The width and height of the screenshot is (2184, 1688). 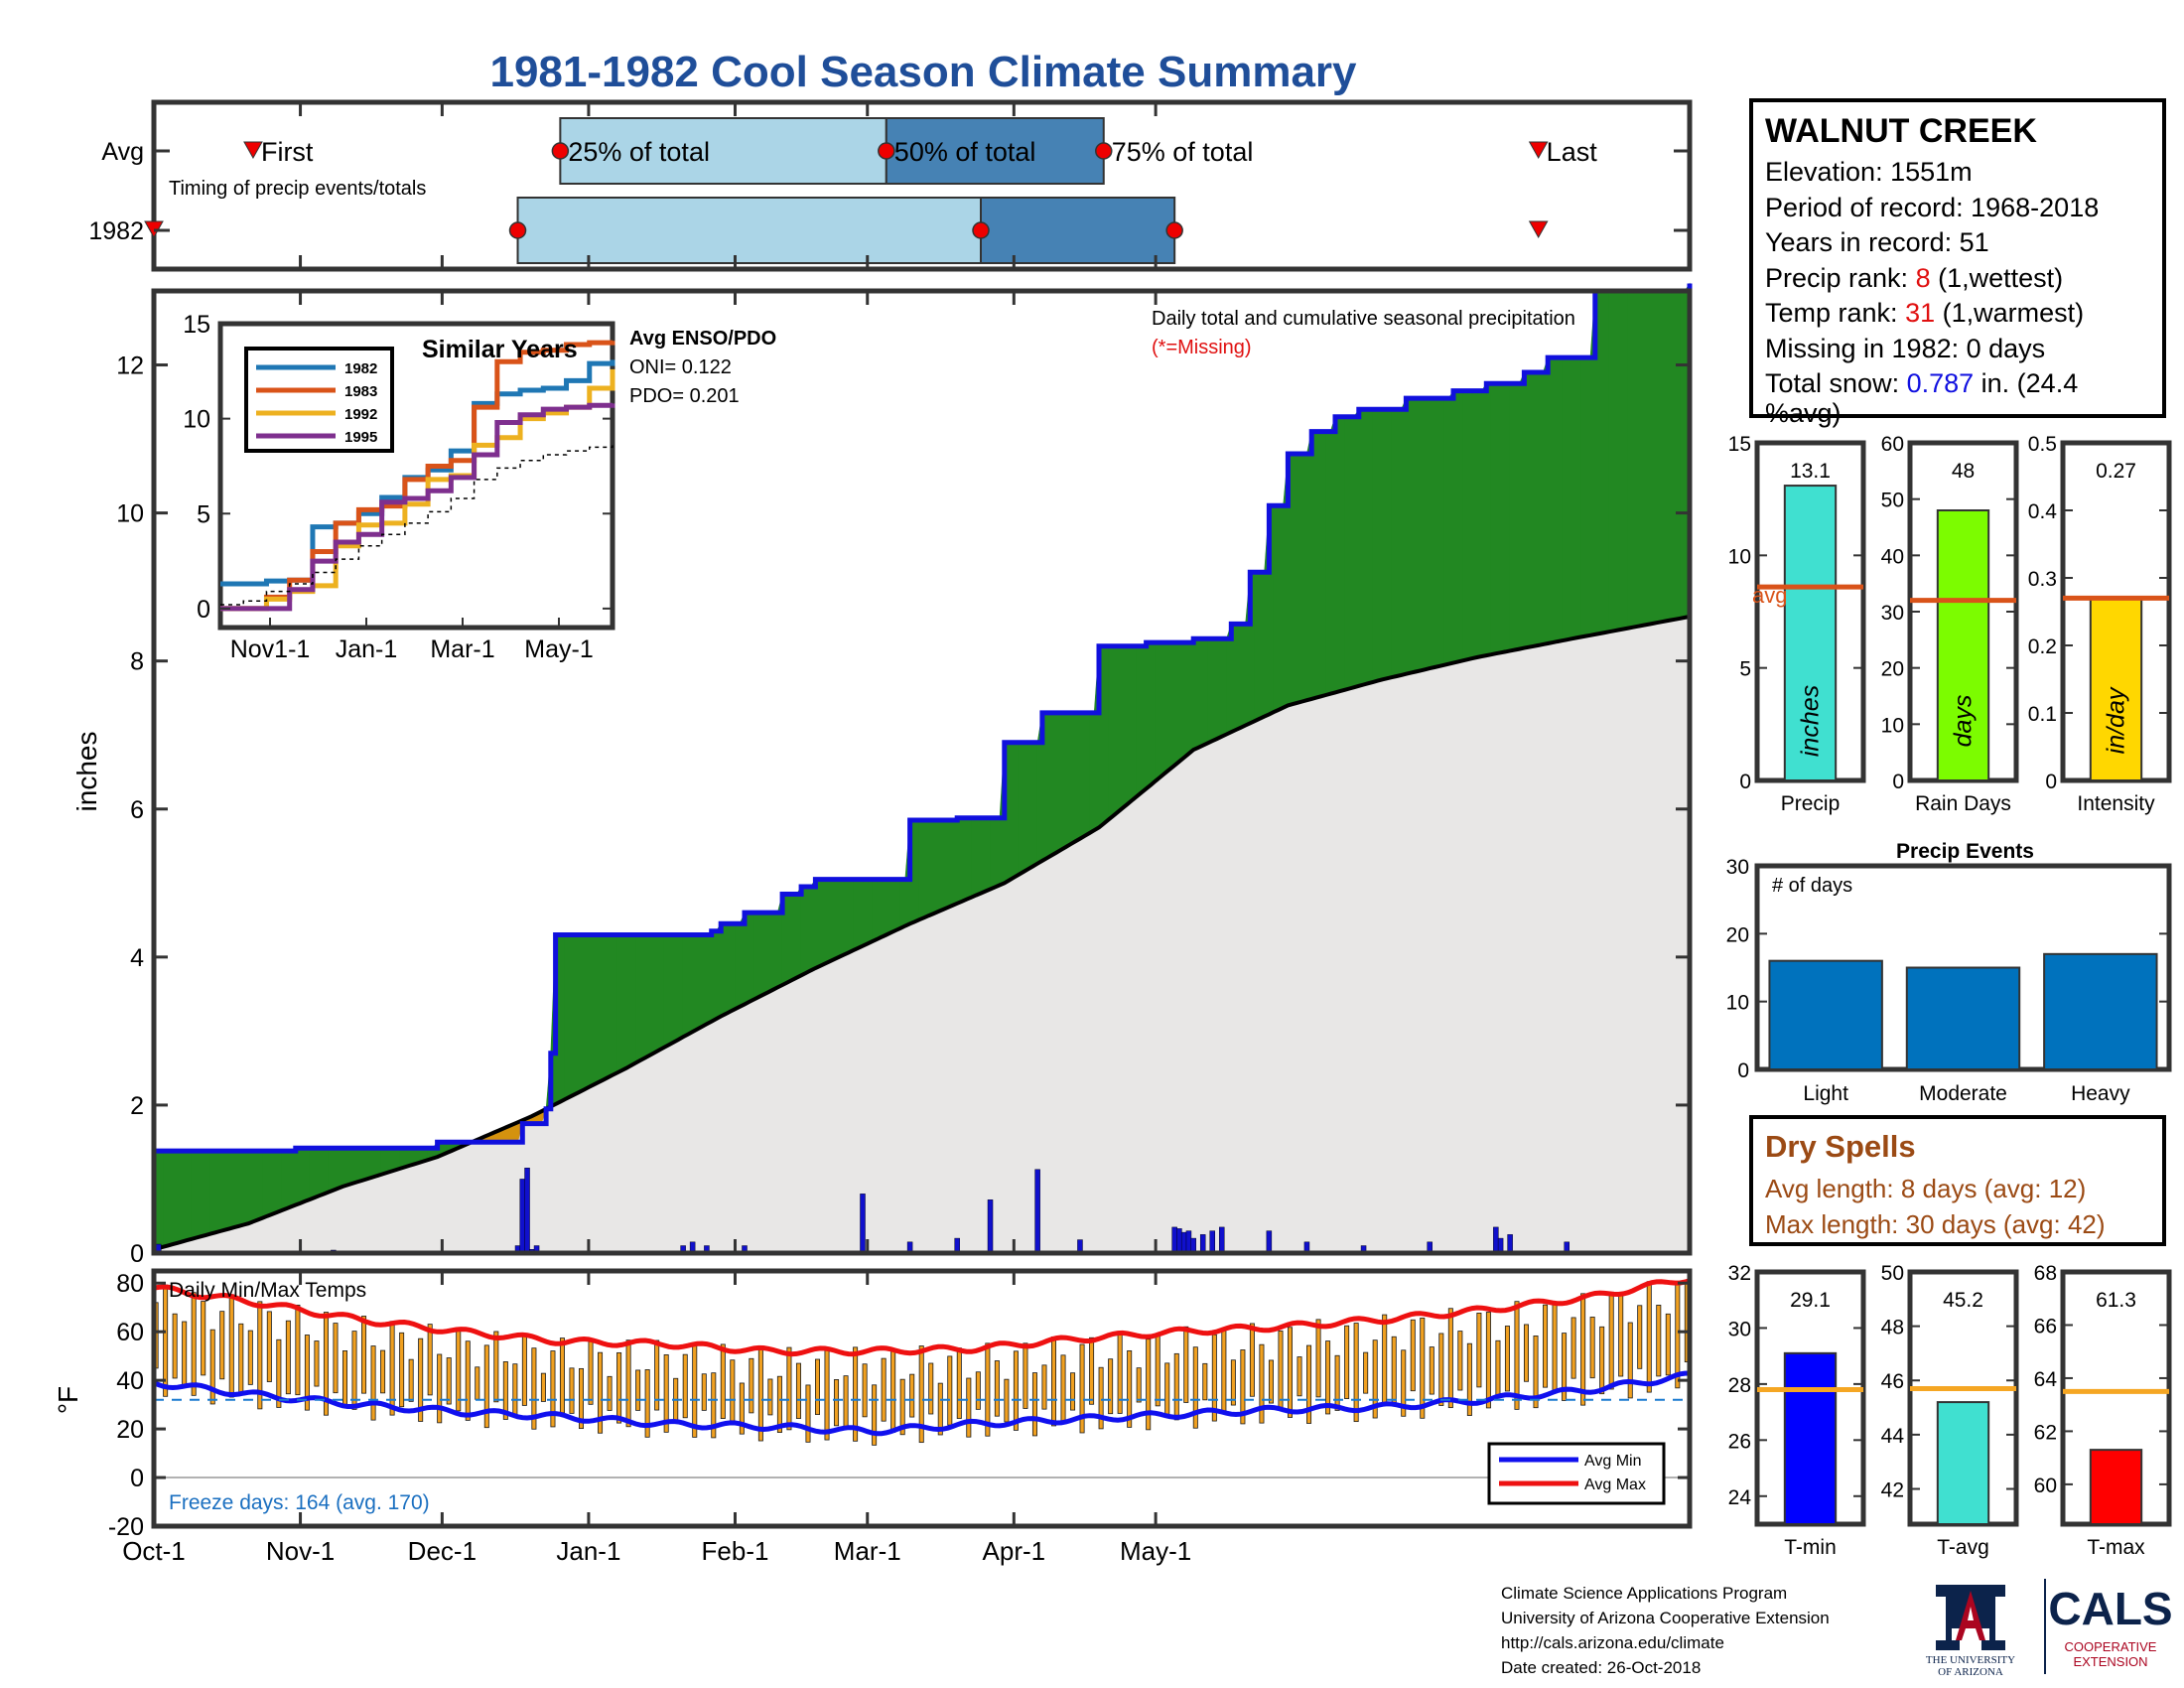 What do you see at coordinates (2046, 1379) in the screenshot?
I see `temp-max-ytick-label: 64` at bounding box center [2046, 1379].